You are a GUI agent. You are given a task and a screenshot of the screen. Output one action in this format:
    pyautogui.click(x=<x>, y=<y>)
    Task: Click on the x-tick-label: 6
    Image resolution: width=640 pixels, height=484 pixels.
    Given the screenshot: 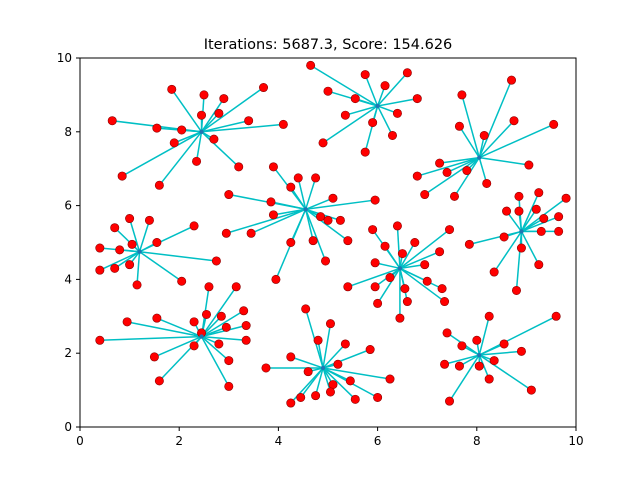 What is the action you would take?
    pyautogui.click(x=378, y=441)
    